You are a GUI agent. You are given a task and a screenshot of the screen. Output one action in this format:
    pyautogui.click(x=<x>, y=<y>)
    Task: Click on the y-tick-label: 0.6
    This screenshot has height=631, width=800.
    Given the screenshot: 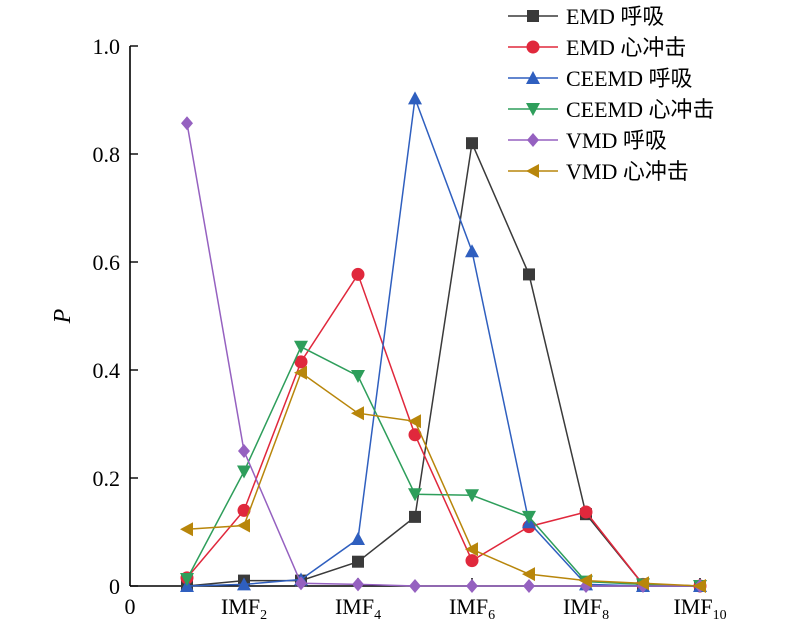 What is the action you would take?
    pyautogui.click(x=107, y=262)
    